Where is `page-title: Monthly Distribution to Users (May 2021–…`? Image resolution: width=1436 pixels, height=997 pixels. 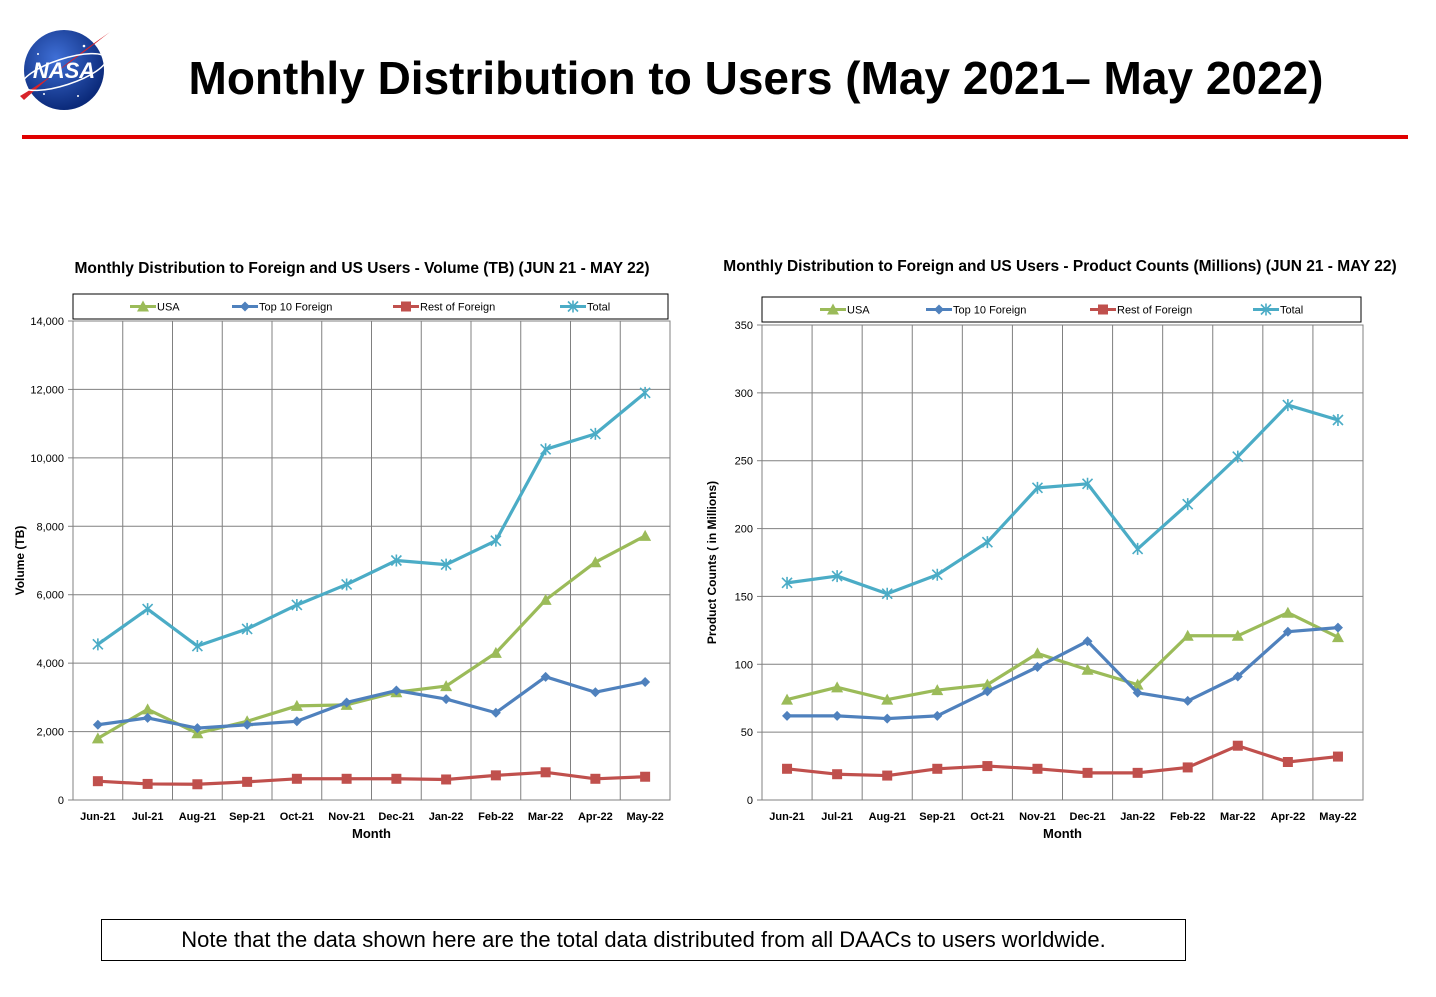 page-title: Monthly Distribution to Users (May 2021–… is located at coordinates (756, 78).